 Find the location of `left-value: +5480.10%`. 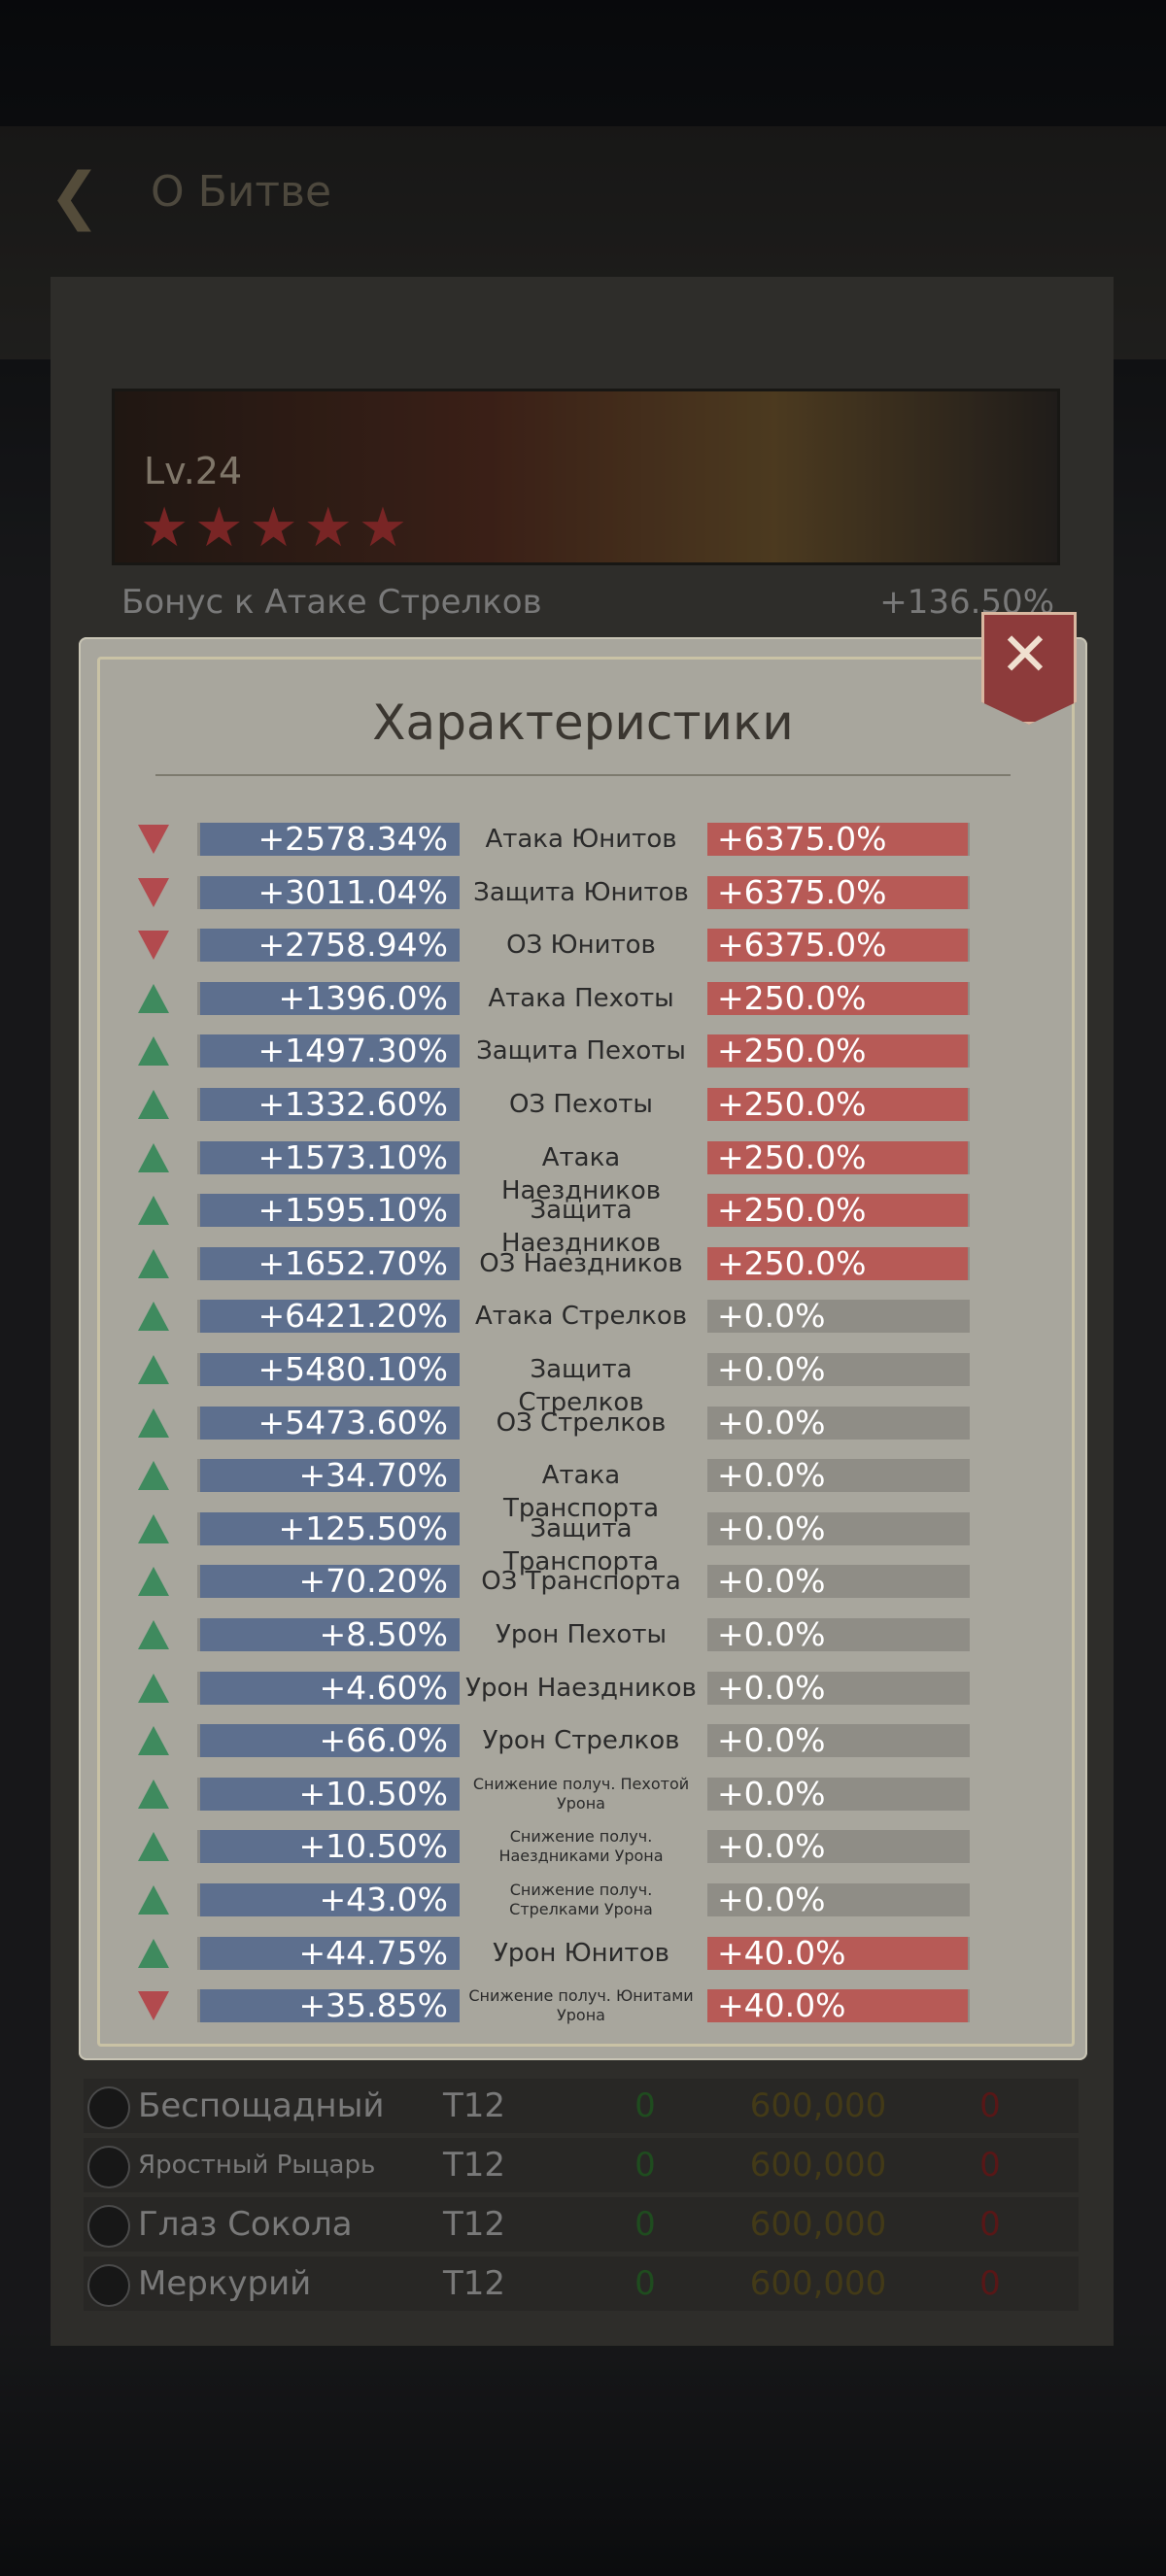

left-value: +5480.10% is located at coordinates (352, 1369).